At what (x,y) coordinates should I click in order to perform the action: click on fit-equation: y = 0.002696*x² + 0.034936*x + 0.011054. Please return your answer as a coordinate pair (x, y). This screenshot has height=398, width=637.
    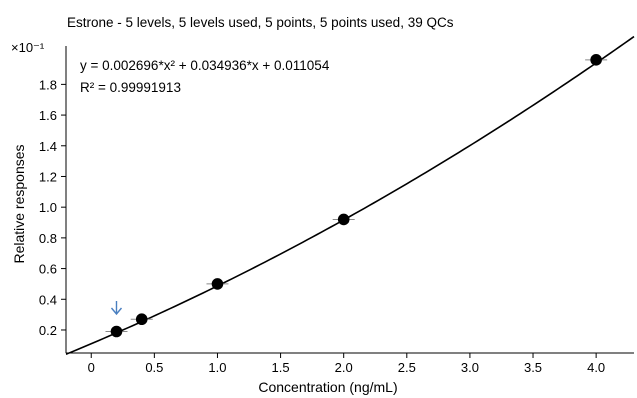
    Looking at the image, I should click on (205, 65).